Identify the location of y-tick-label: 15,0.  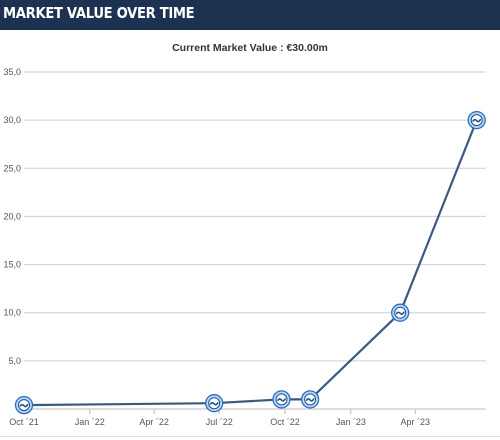
(12, 265).